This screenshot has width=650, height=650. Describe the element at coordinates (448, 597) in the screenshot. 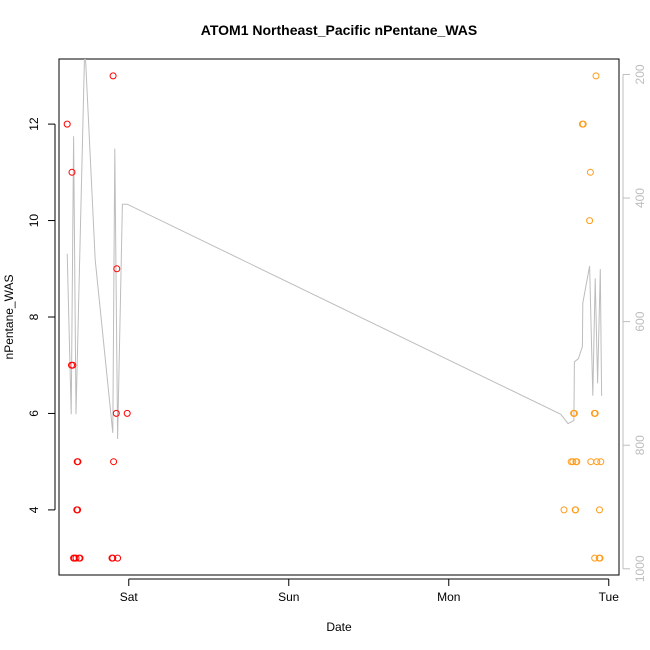

I see `x-tick-label: Mon` at that location.